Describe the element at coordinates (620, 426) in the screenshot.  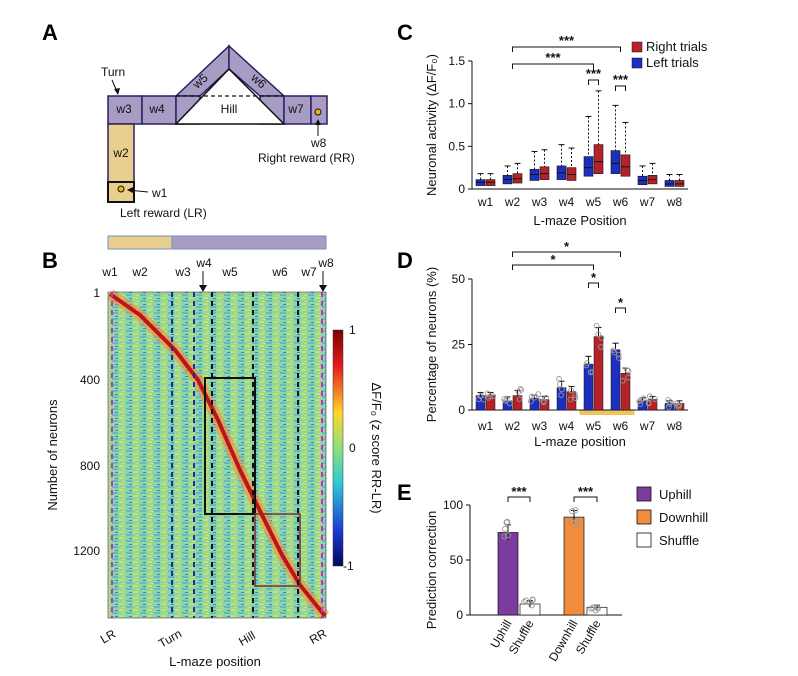
I see `d-xtick-label: w6` at that location.